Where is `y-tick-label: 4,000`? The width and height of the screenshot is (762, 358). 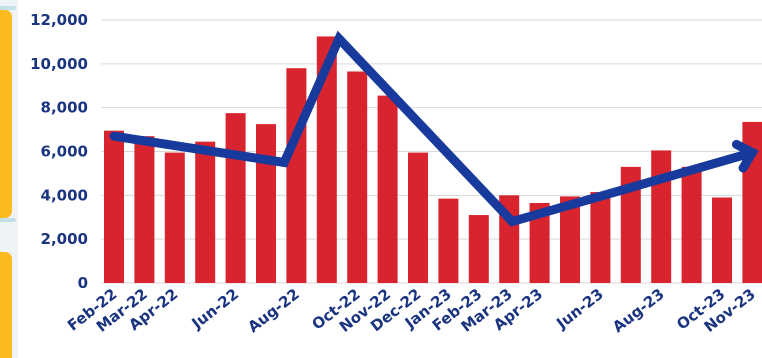
y-tick-label: 4,000 is located at coordinates (64, 195).